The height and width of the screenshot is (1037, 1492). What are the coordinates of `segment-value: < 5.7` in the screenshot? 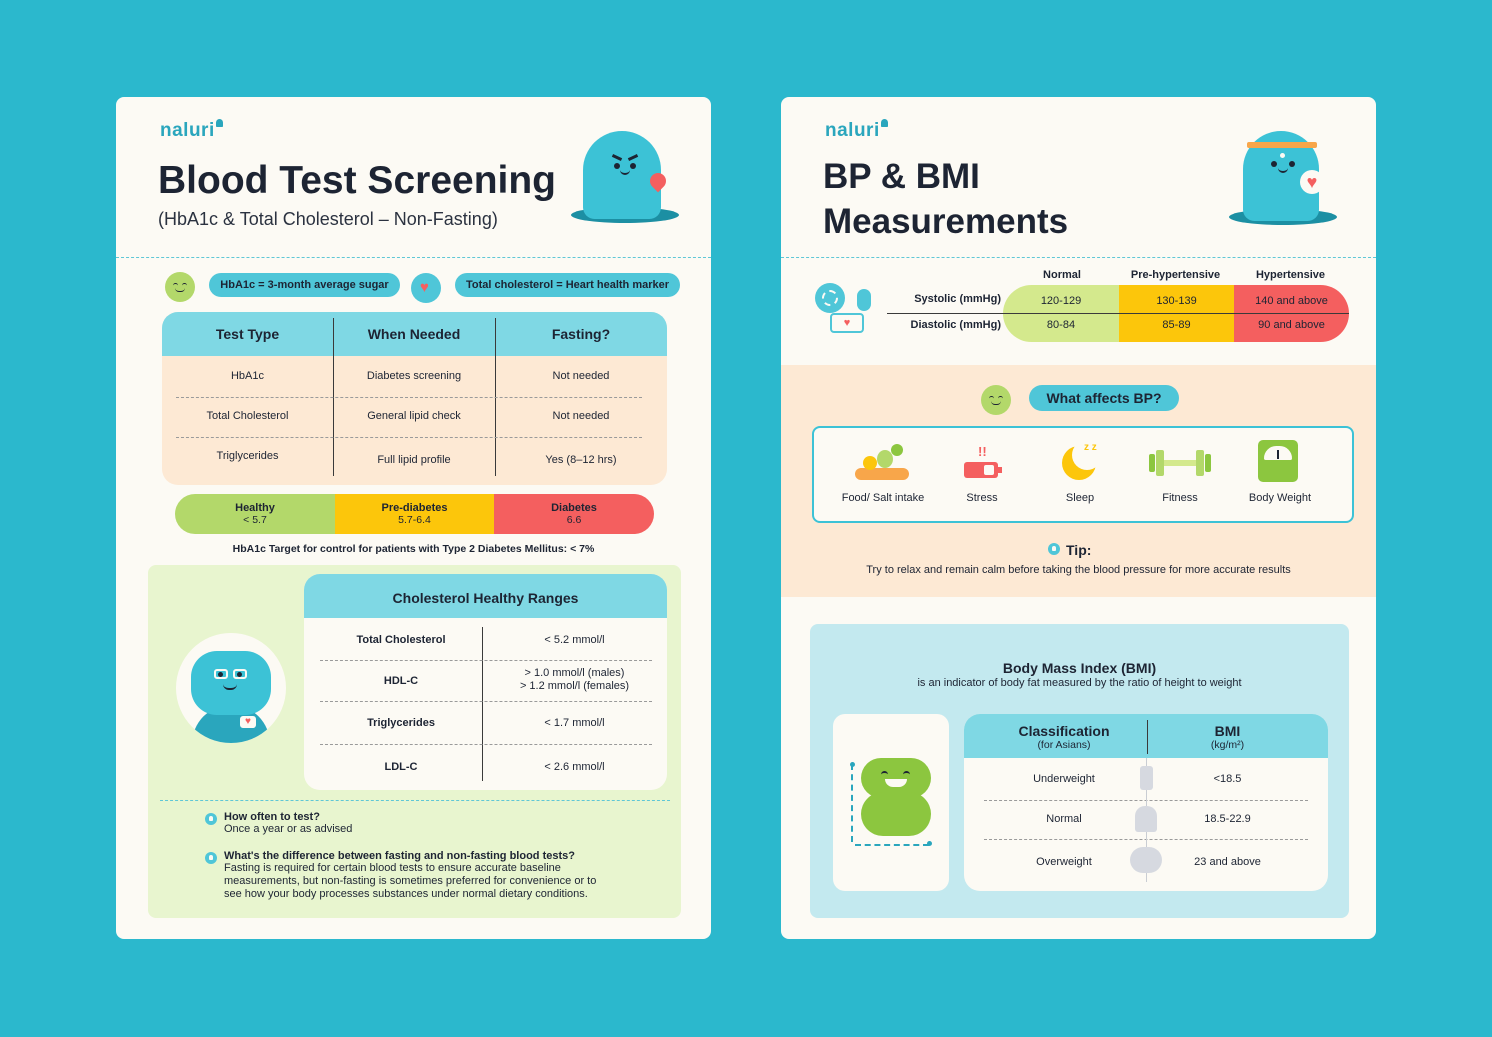 It's located at (255, 520).